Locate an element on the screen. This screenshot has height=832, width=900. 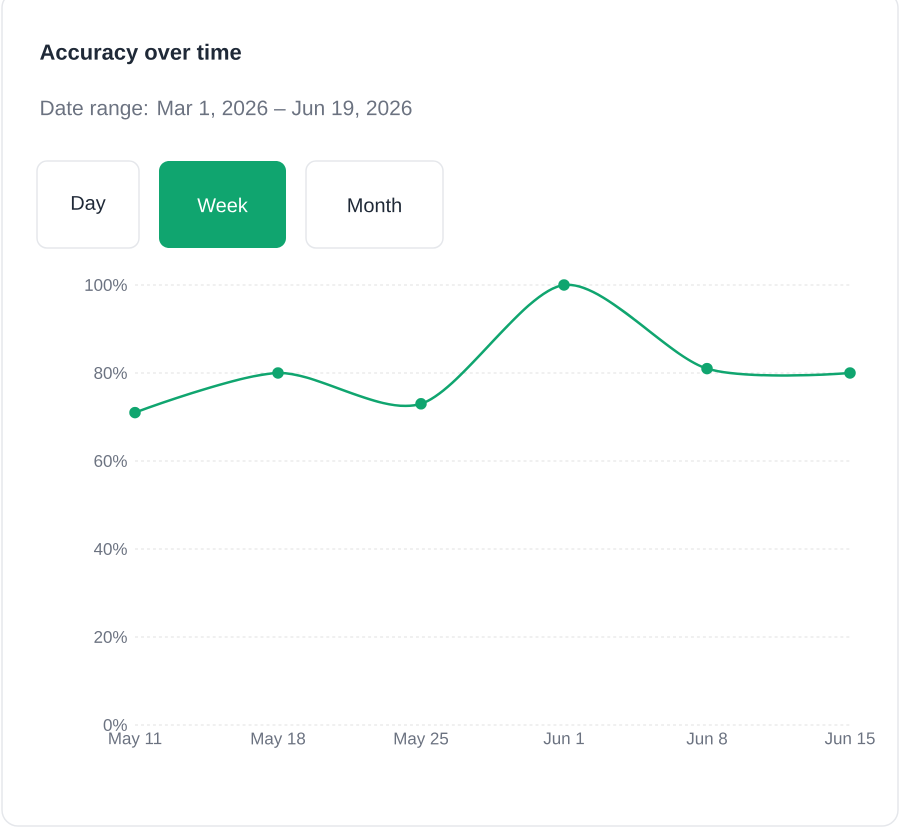
x-tick-label: May 25 is located at coordinates (421, 740).